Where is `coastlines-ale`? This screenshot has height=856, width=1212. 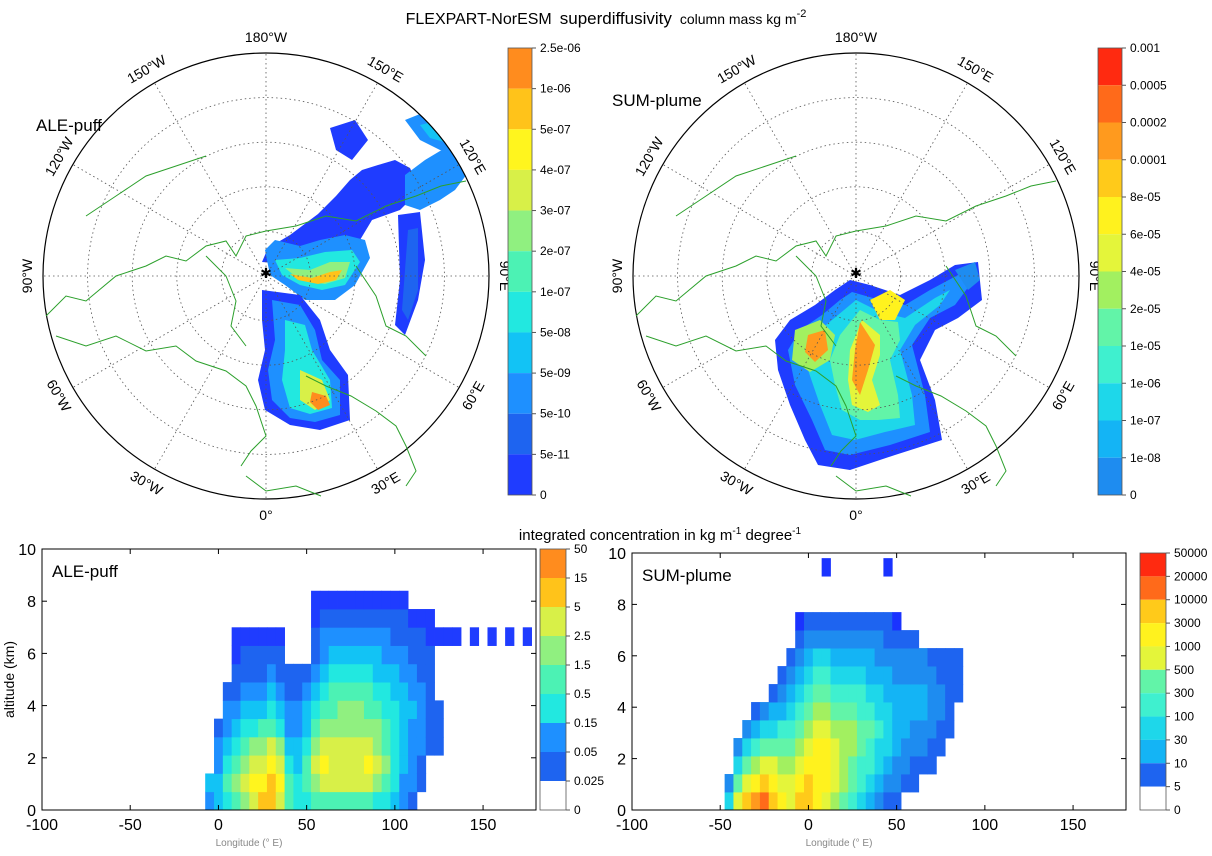
coastlines-ale is located at coordinates (256, 326).